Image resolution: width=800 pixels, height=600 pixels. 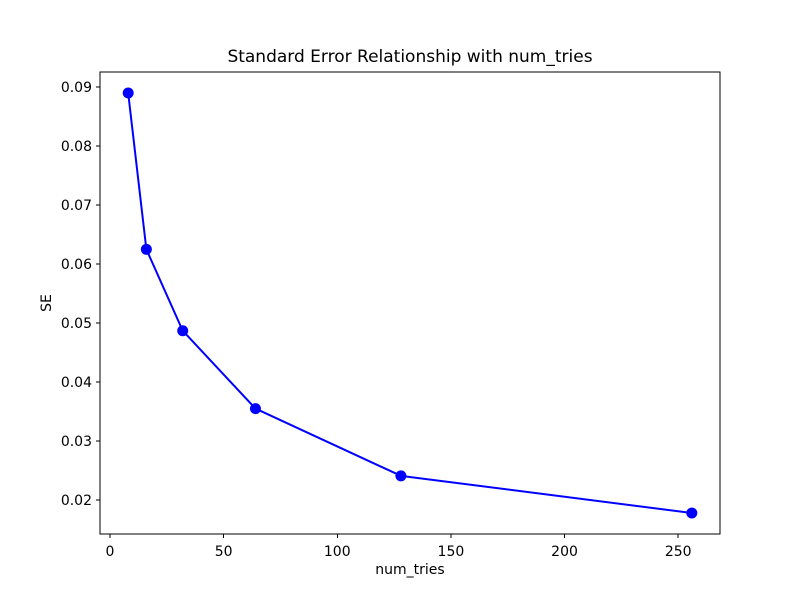 I want to click on x-tick-label: 50, so click(x=224, y=552).